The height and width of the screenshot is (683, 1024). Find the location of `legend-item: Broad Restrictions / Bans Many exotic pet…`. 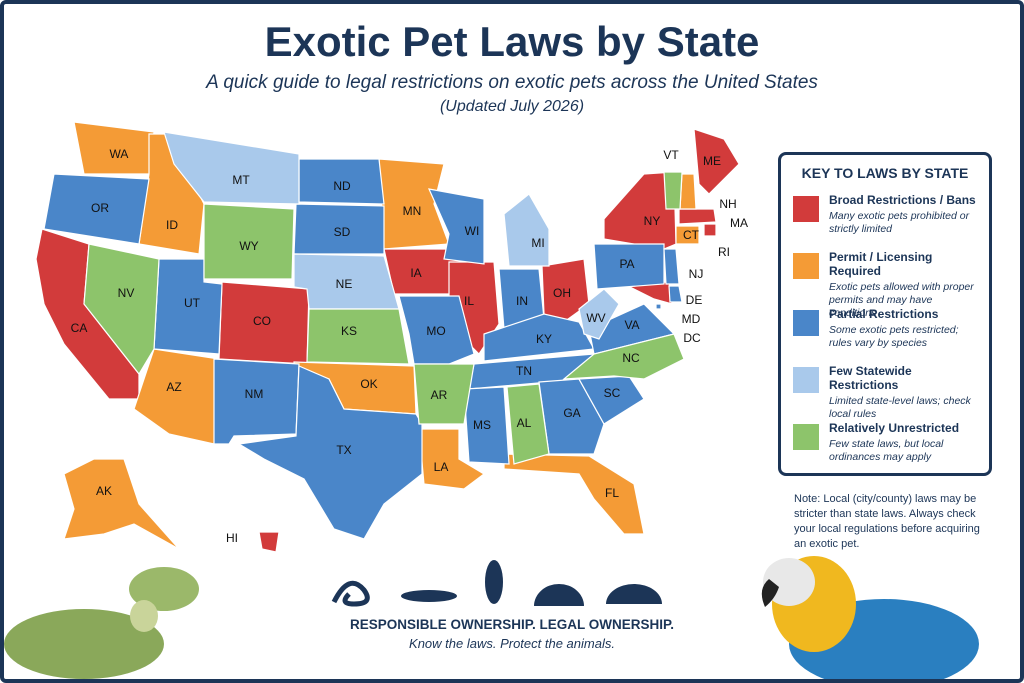

legend-item: Broad Restrictions / Bans Many exotic pet… is located at coordinates (885, 221).